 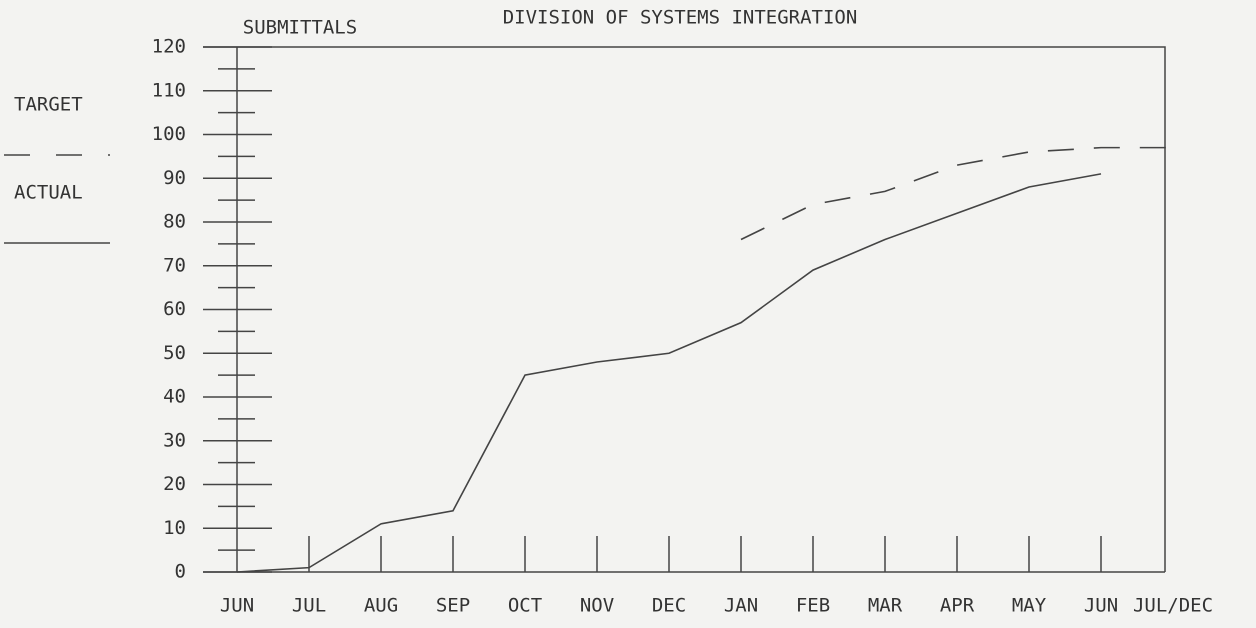 I want to click on x-tick-label: NOV, so click(x=597, y=606).